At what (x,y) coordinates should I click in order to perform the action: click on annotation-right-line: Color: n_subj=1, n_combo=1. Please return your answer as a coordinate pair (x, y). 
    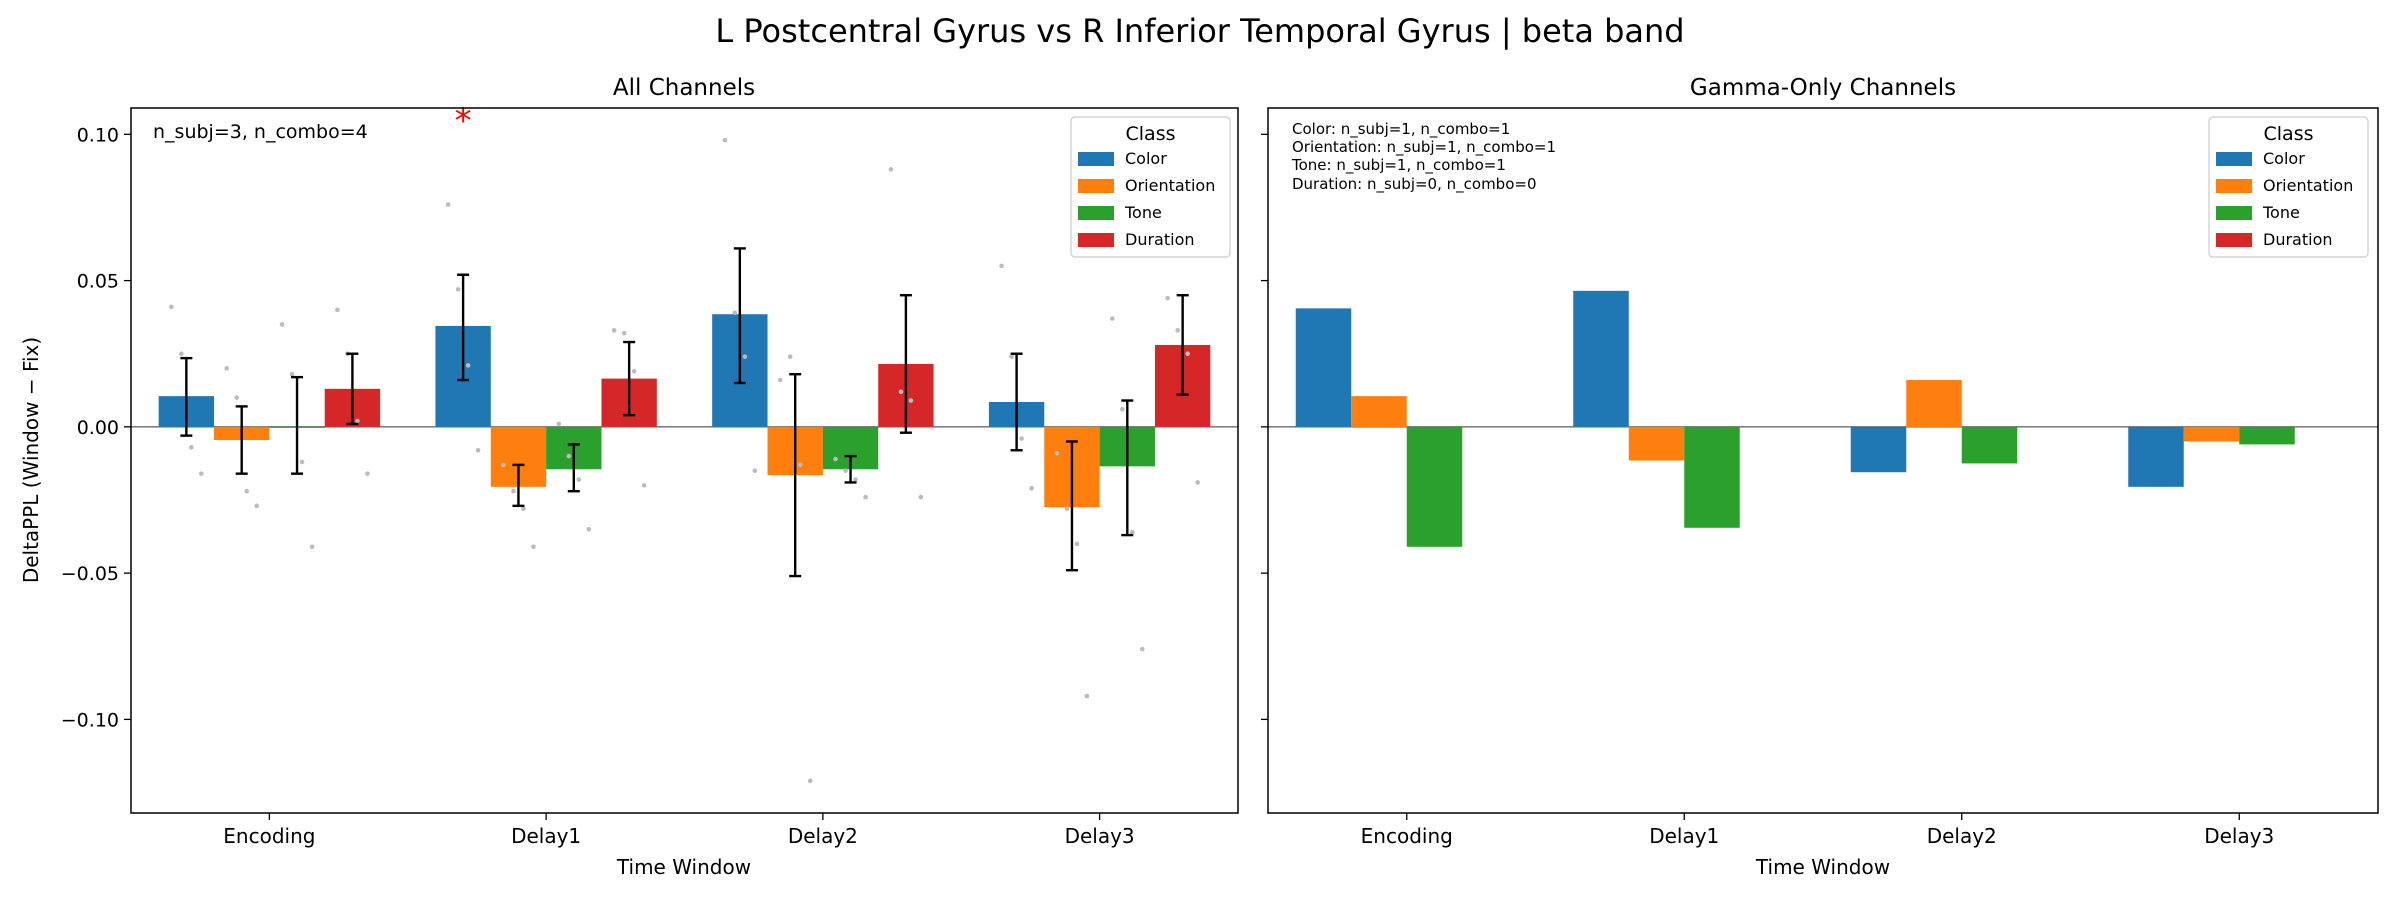
    Looking at the image, I should click on (1401, 129).